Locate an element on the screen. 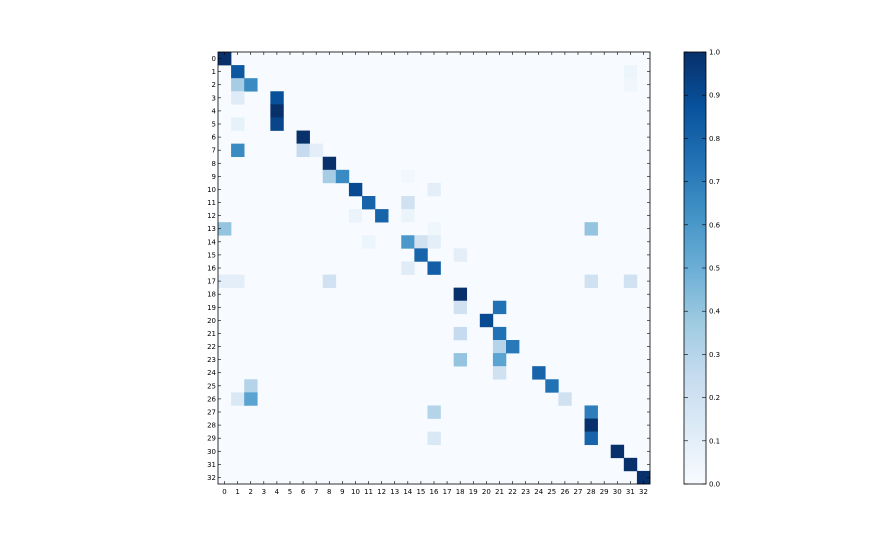  y-tick-label: 6 is located at coordinates (214, 138).